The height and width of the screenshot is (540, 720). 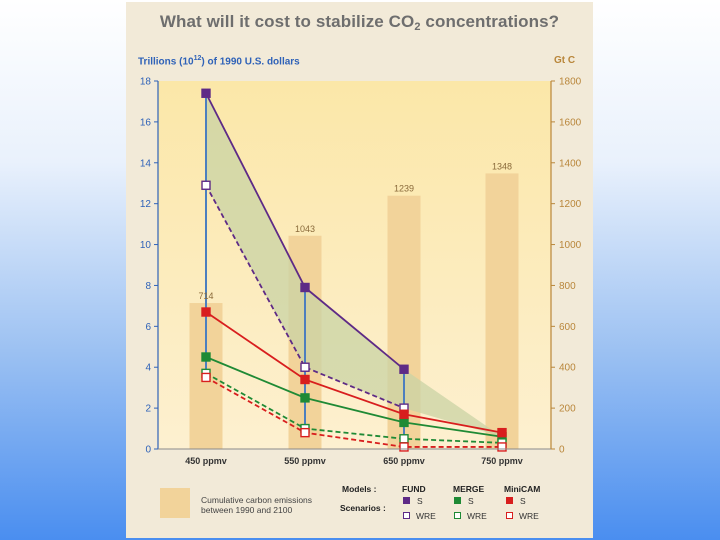 I want to click on right-tick-label: 800, so click(x=567, y=286).